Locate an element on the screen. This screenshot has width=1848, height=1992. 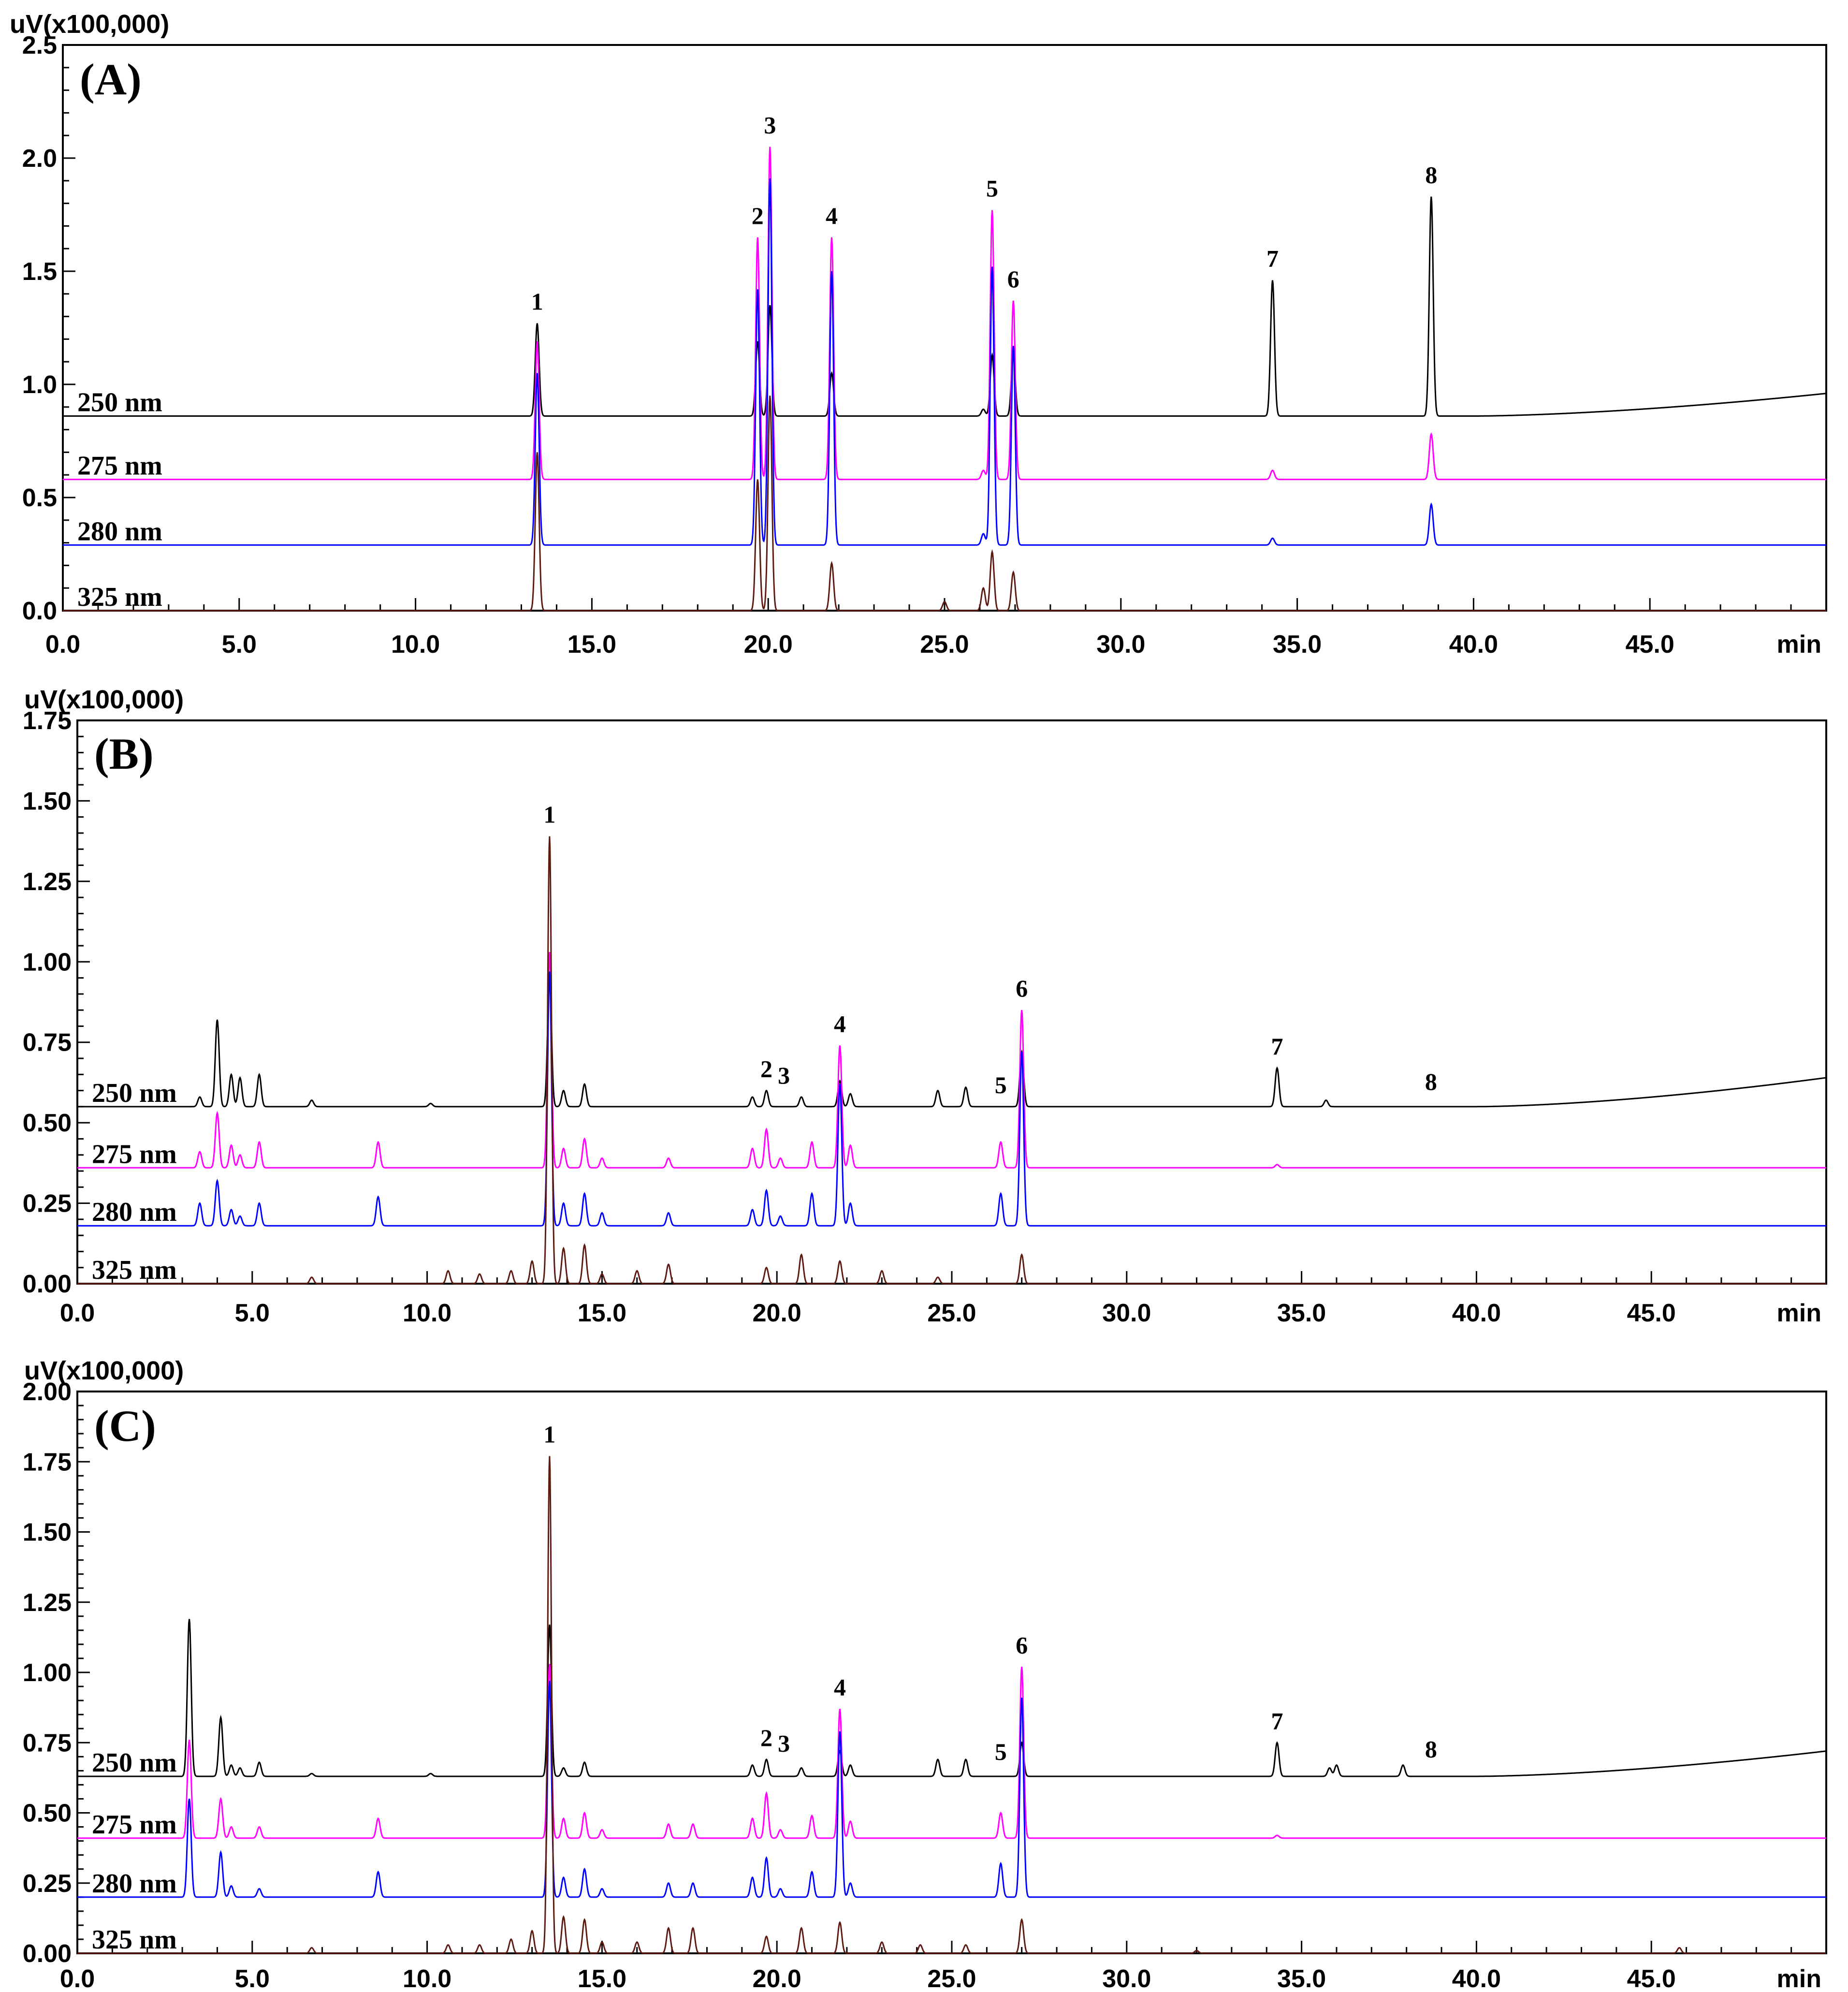
y-tick-label: 1.0 is located at coordinates (39, 385).